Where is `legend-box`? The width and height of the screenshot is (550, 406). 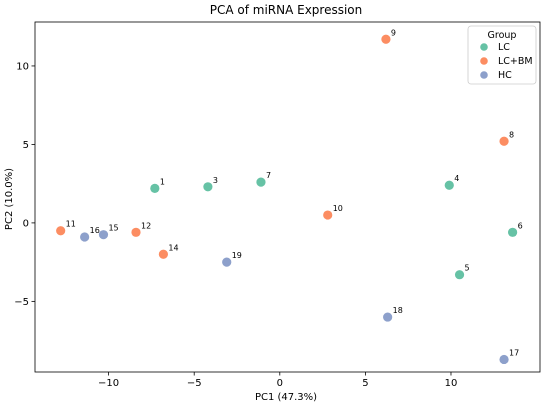 legend-box is located at coordinates (502, 55).